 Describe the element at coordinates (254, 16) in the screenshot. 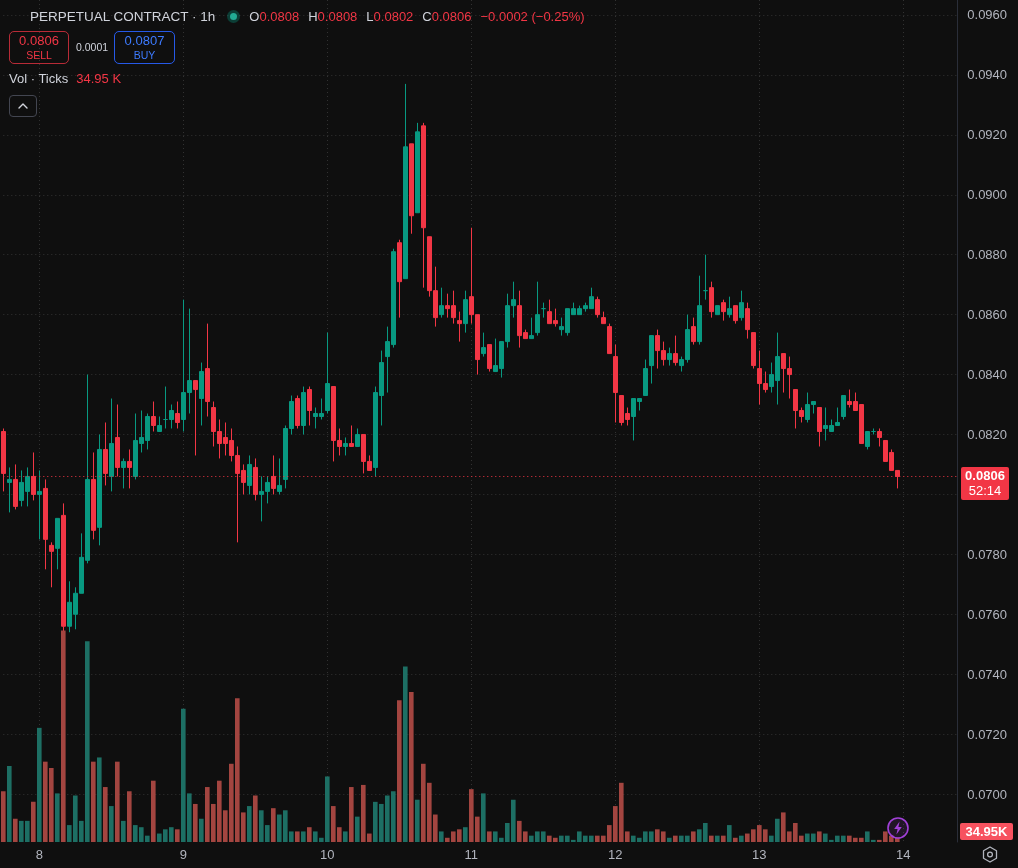

I see `annotation: O` at that location.